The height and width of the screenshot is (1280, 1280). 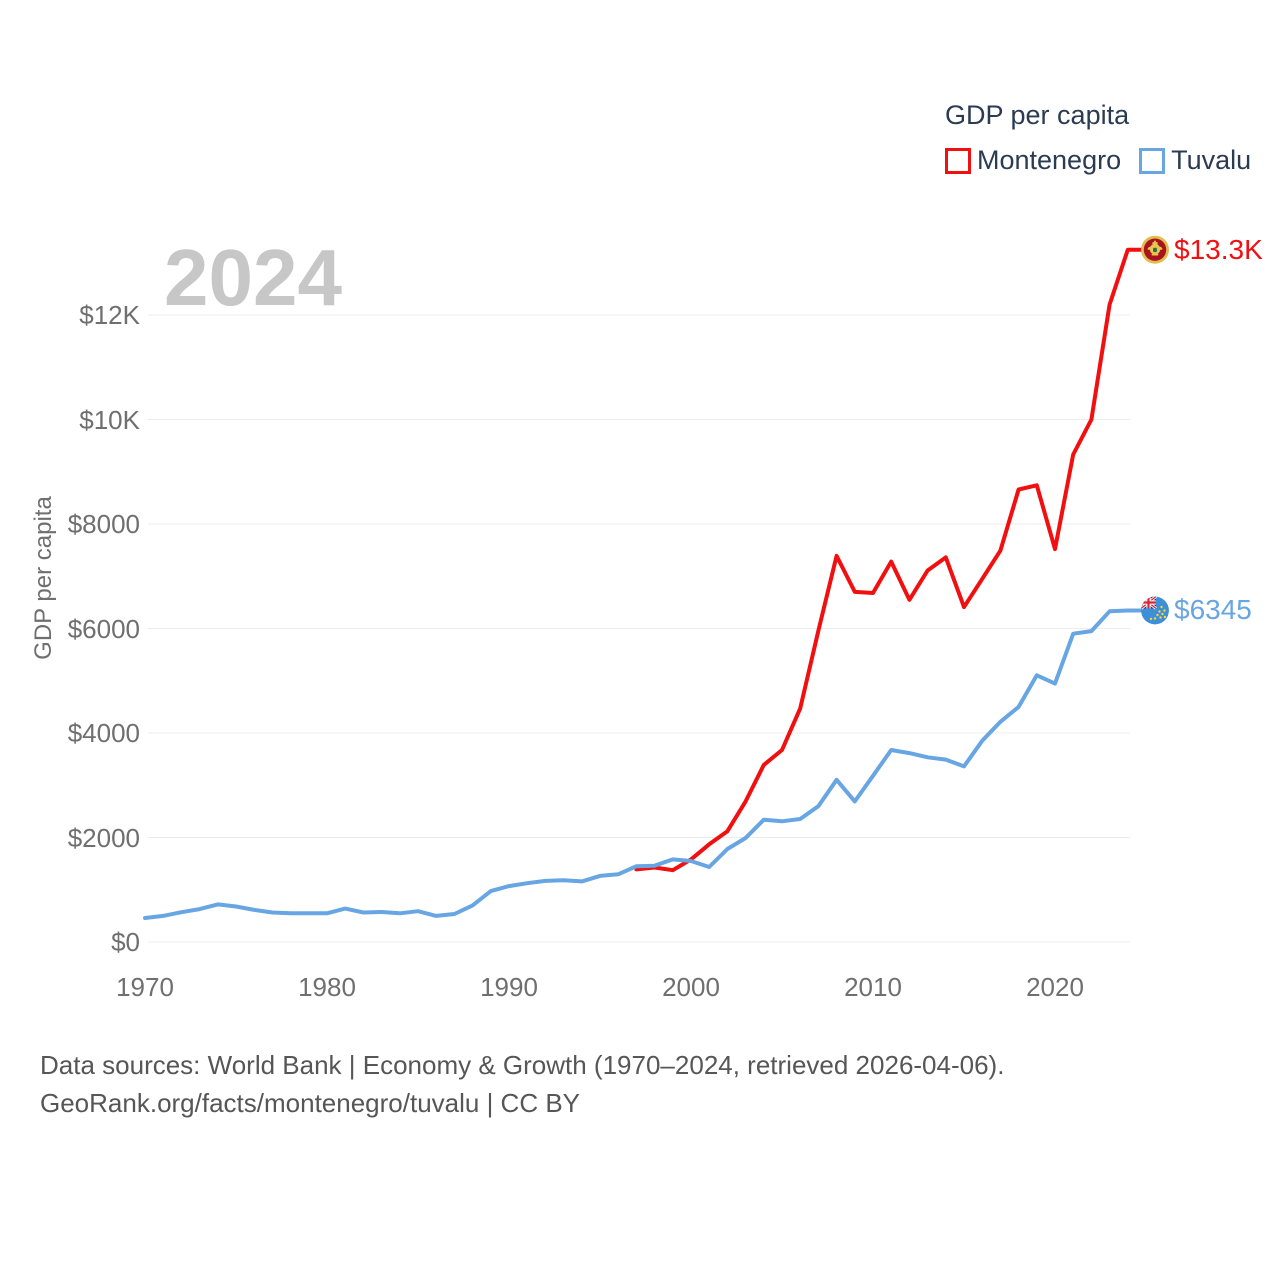 What do you see at coordinates (1152, 160) in the screenshot?
I see `tuvalu-swatch-icon` at bounding box center [1152, 160].